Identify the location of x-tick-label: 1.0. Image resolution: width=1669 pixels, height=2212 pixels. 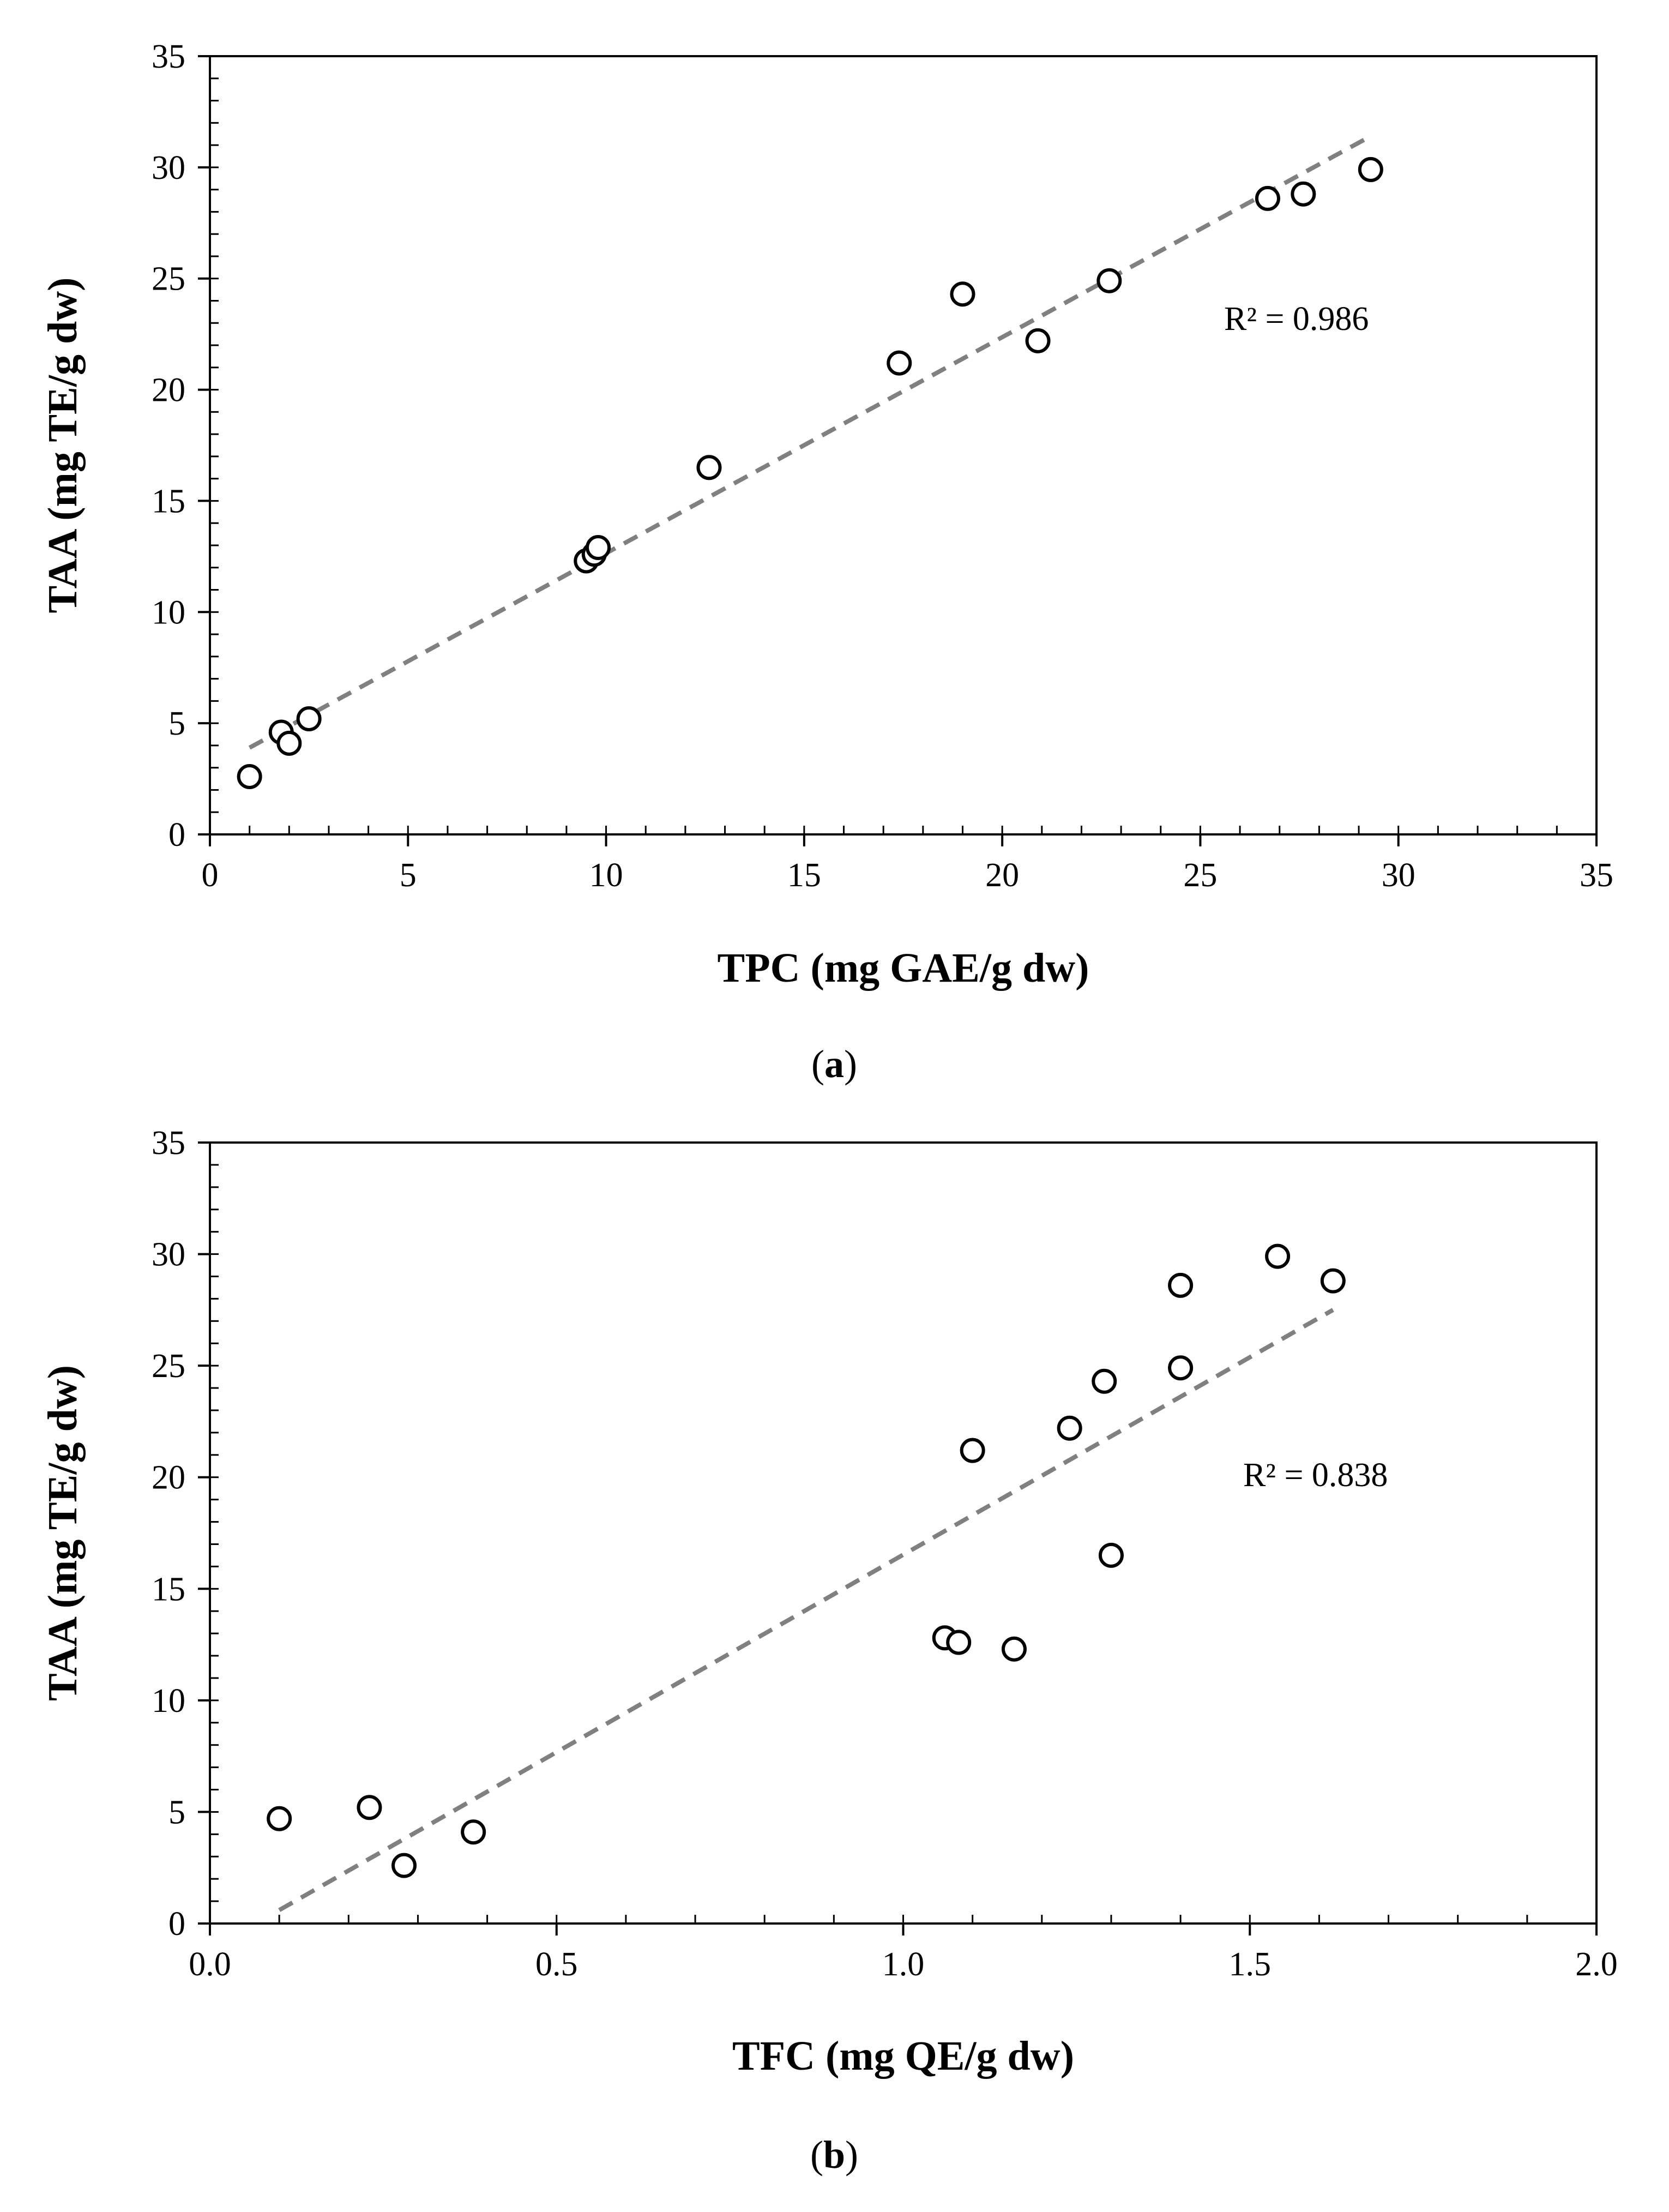
(903, 1964).